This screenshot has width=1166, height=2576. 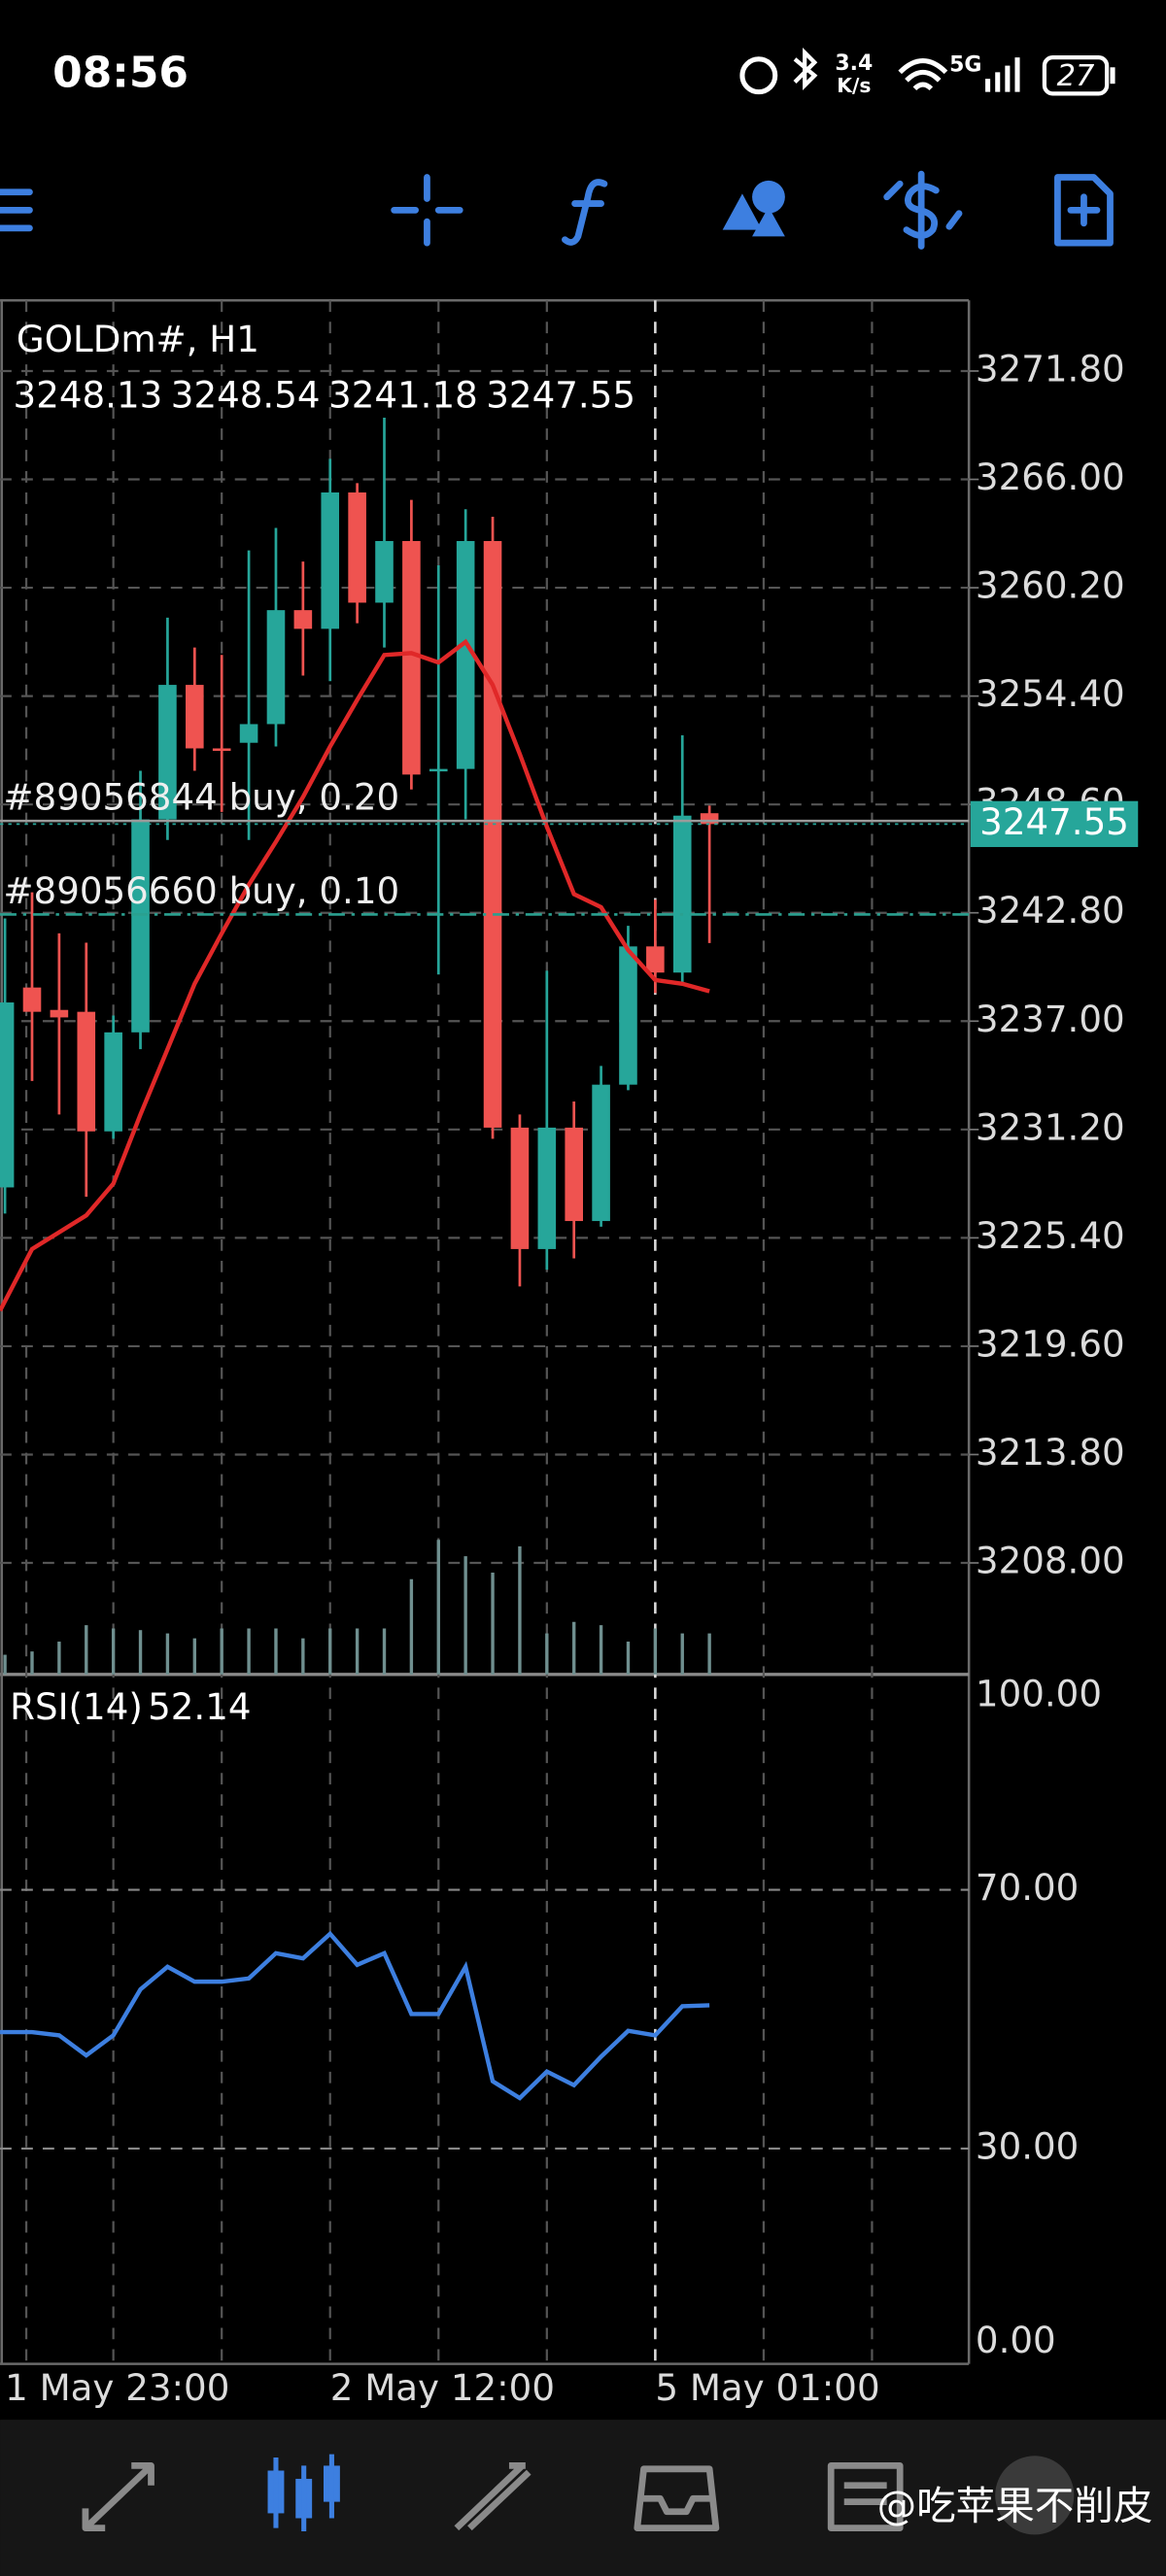 I want to click on menu-button, so click(x=16, y=210).